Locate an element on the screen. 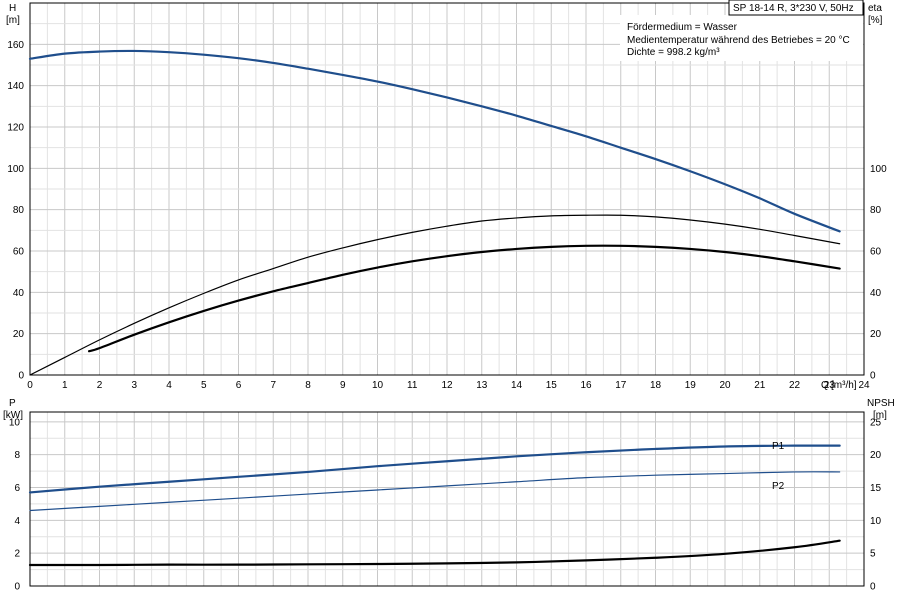 The height and width of the screenshot is (600, 900). tick-label-h: 80 is located at coordinates (19, 210).